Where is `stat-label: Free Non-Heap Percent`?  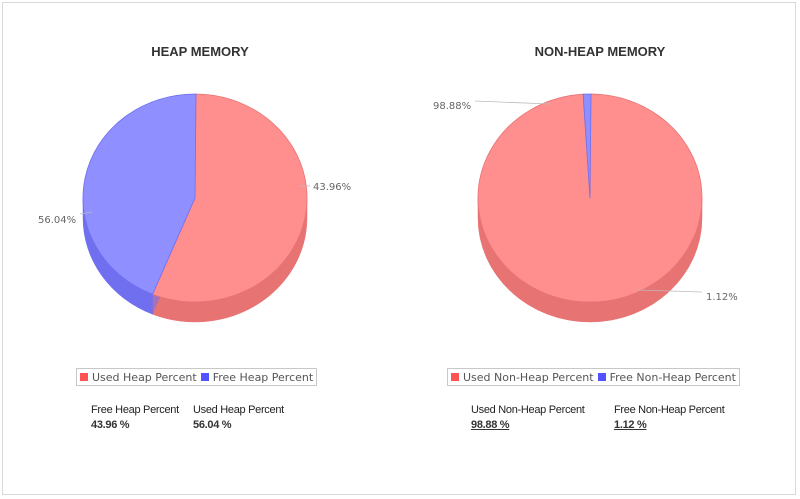
stat-label: Free Non-Heap Percent is located at coordinates (669, 410).